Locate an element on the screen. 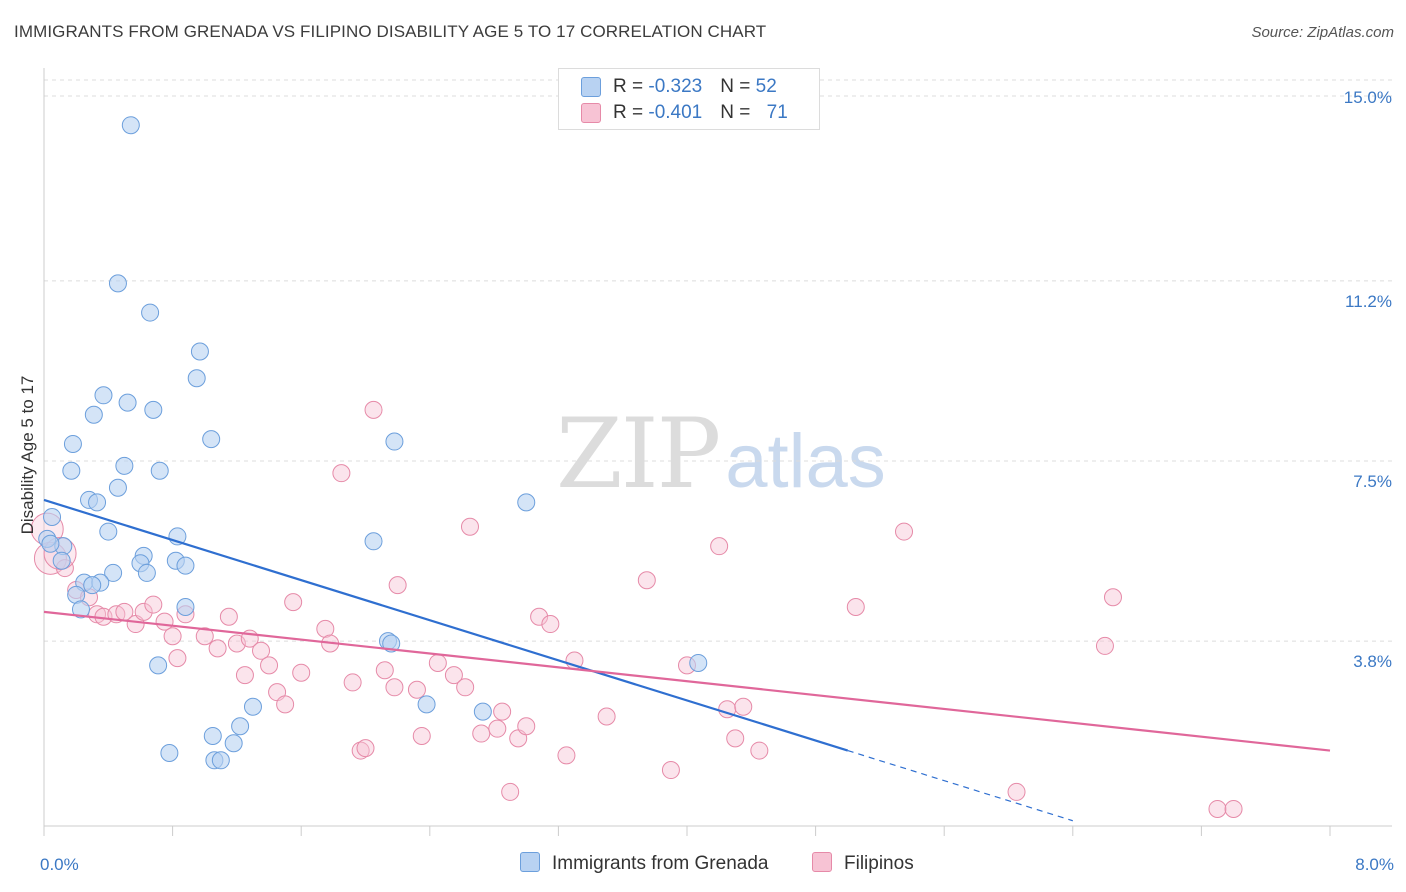  bottom-legend-grenada: Immigrants from Grenada is located at coordinates (644, 863).